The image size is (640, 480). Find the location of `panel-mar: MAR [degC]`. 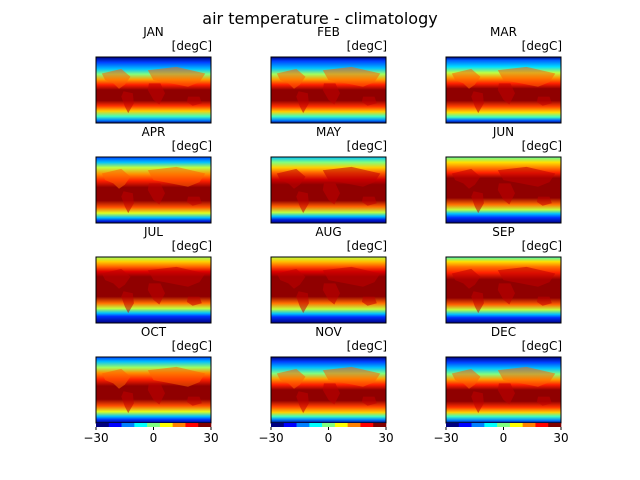

panel-mar: MAR [degC] is located at coordinates (503, 74).